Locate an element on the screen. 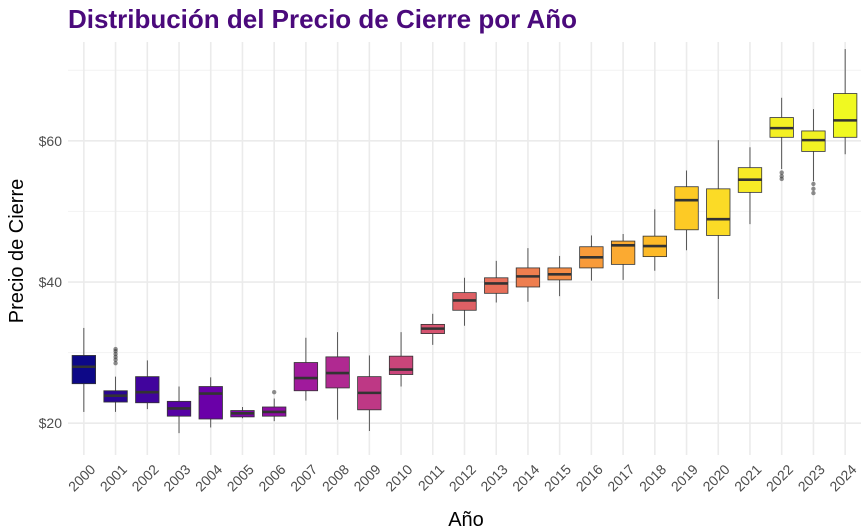 The image size is (867, 531). box-2023 is located at coordinates (813, 152).